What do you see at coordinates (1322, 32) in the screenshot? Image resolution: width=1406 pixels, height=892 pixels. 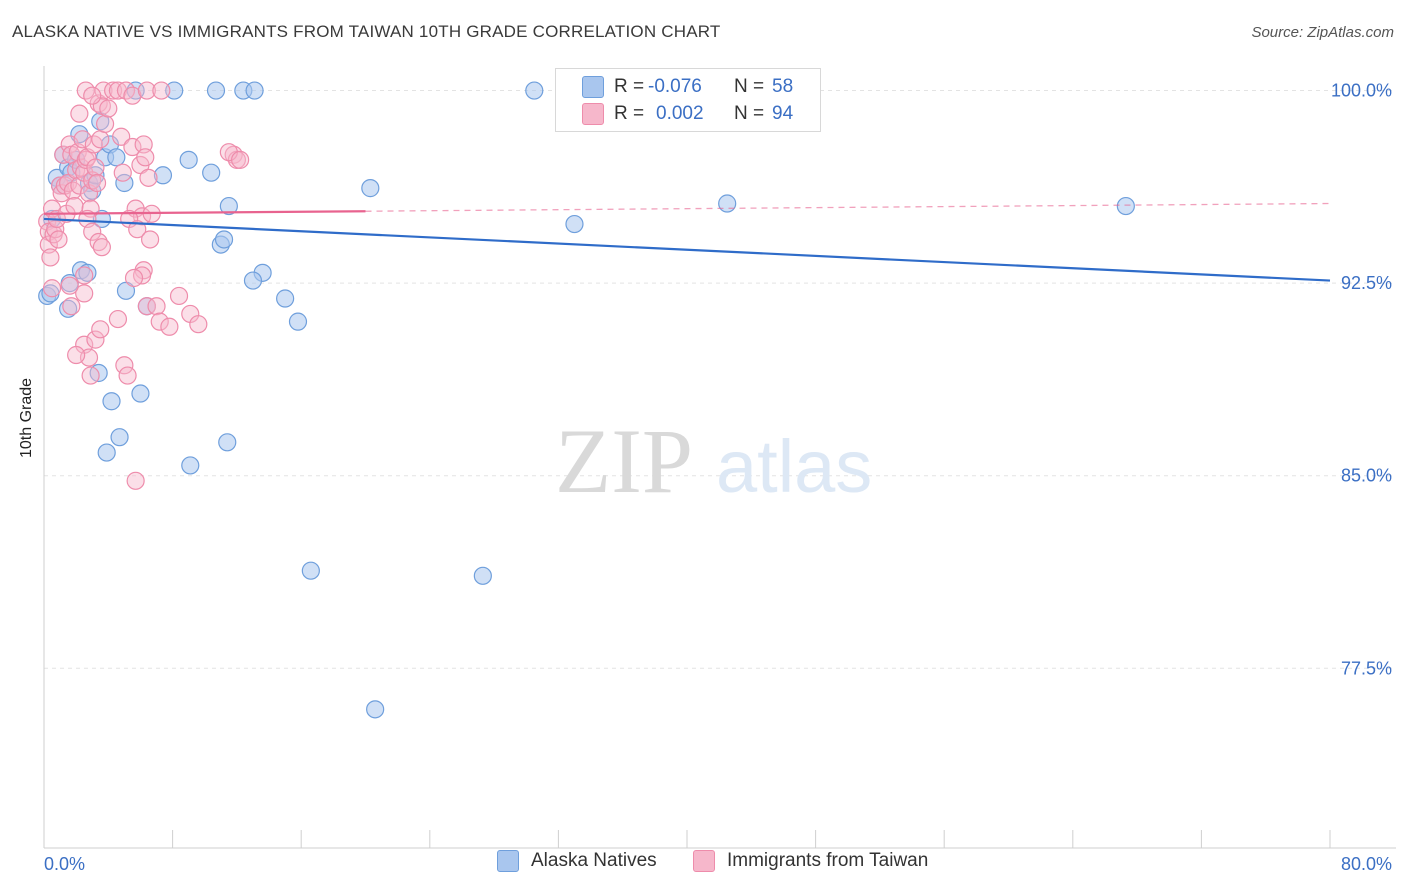 I see `source-credit: Source: ZipAtlas.com` at bounding box center [1322, 32].